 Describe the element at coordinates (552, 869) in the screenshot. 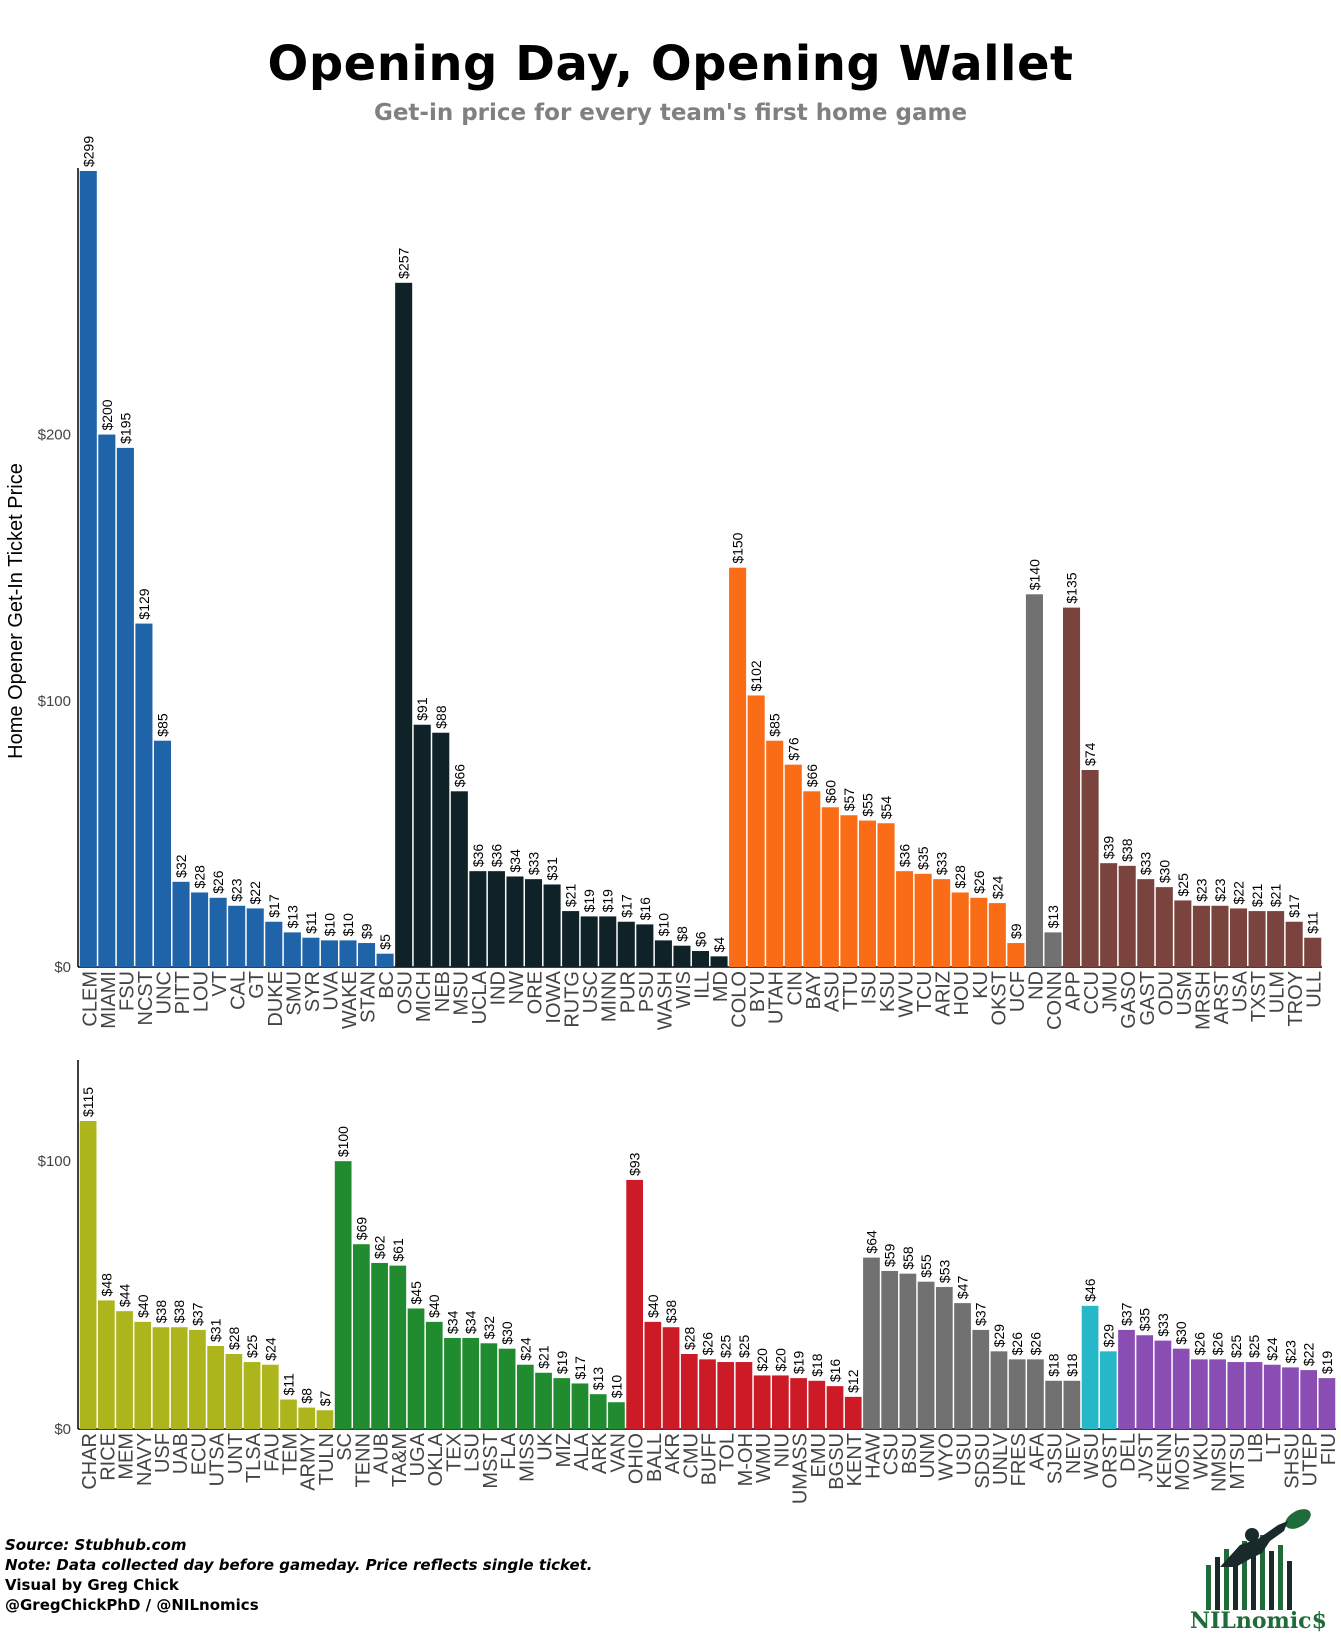

I see `data-label: $31` at that location.